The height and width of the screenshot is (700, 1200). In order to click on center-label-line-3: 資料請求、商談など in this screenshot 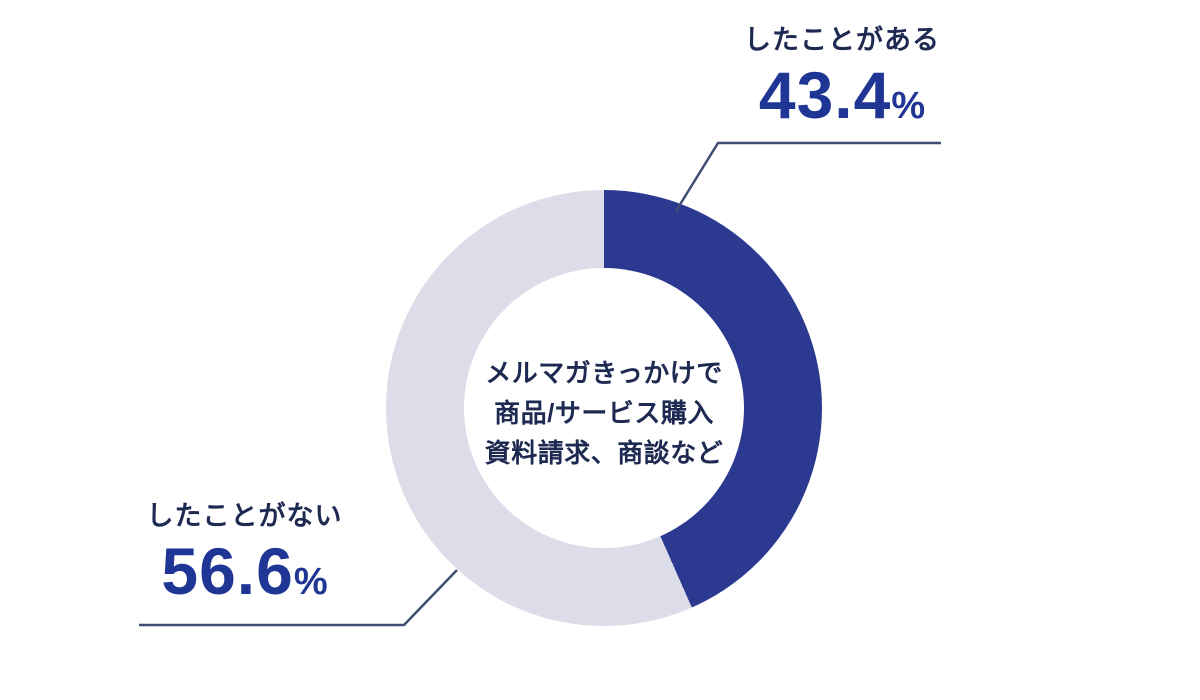, I will do `click(604, 453)`.